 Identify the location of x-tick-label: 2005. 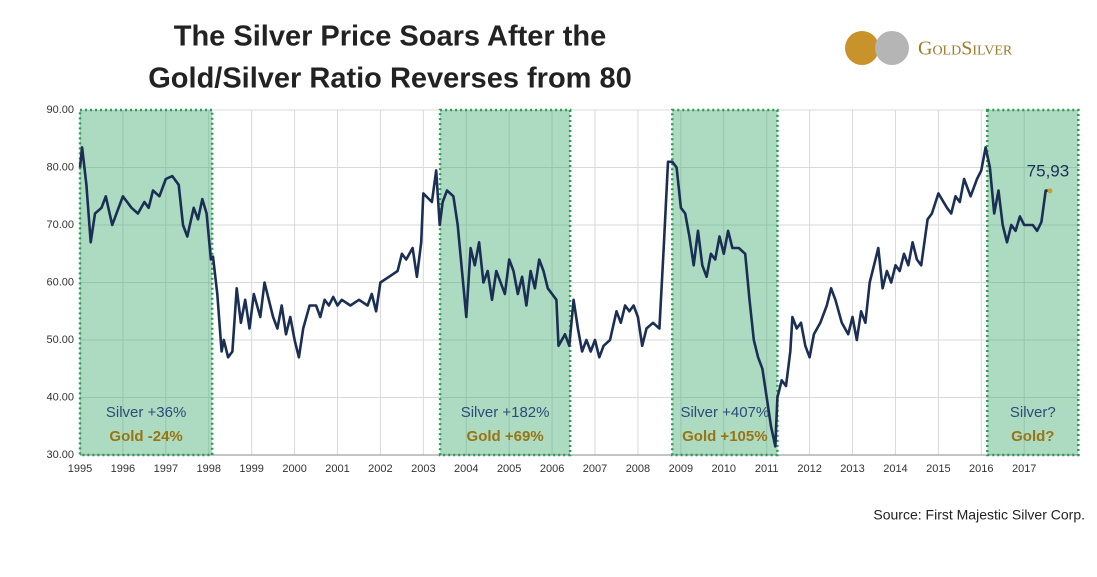
(509, 469).